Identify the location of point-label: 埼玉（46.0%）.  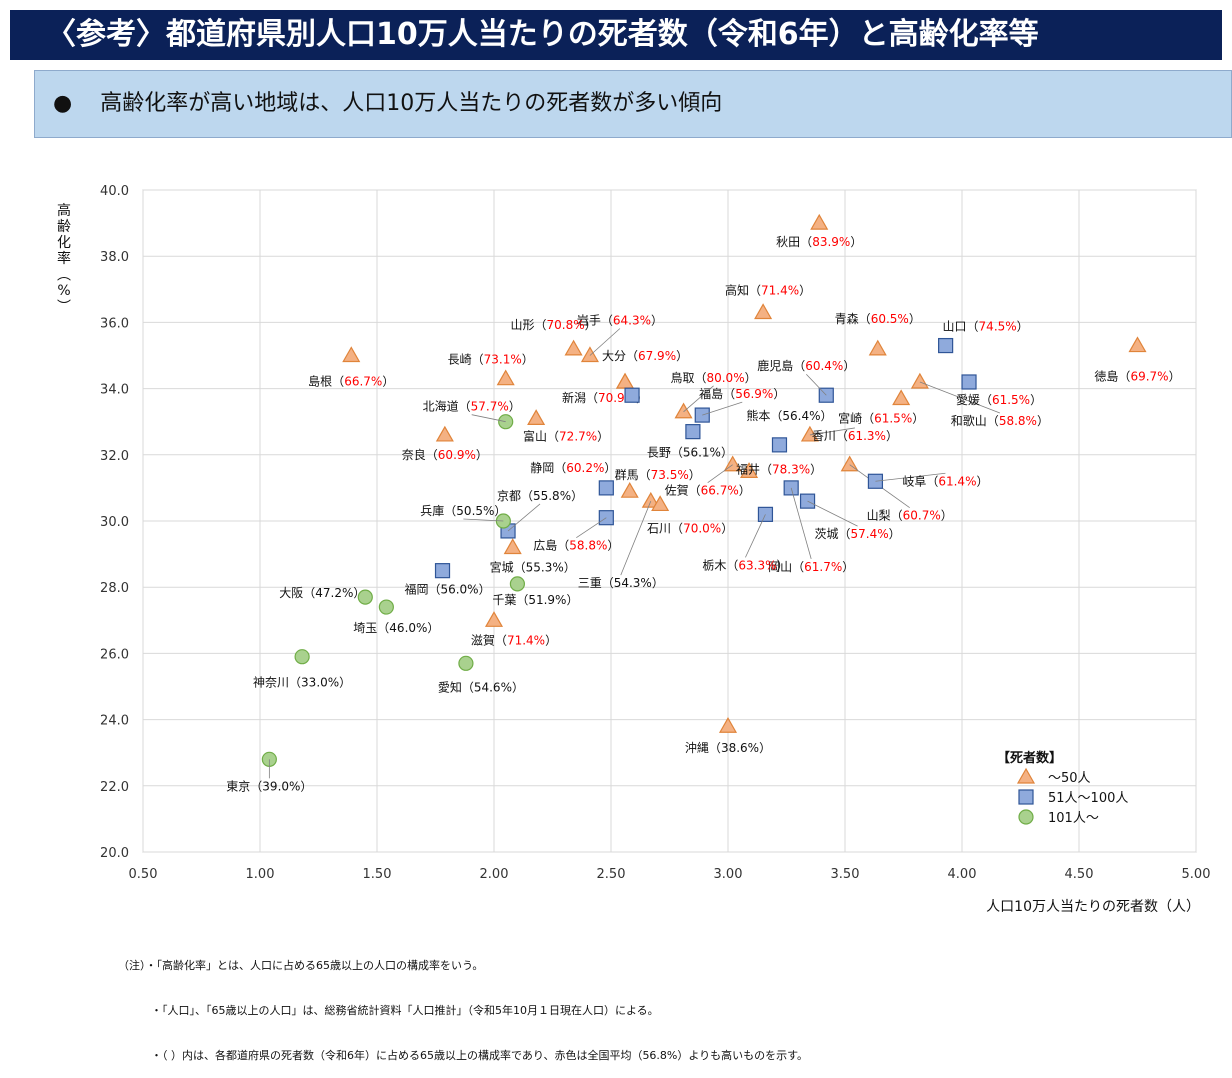
(396, 628).